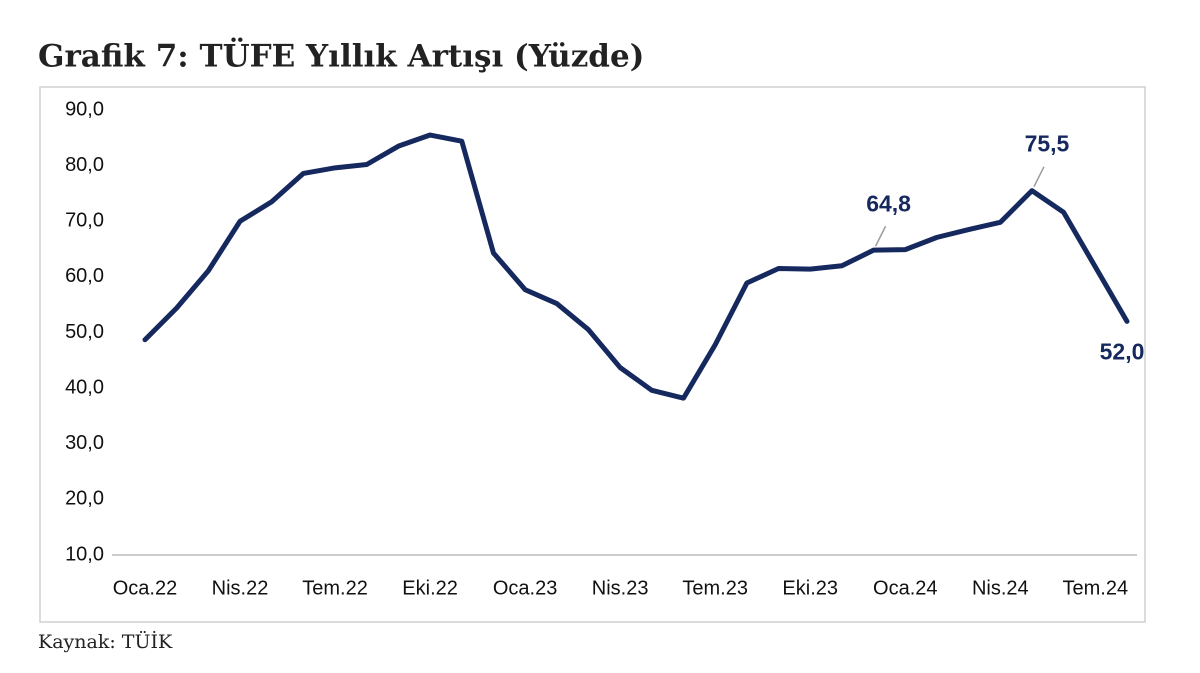  Describe the element at coordinates (84, 443) in the screenshot. I see `y-tick-label: 30,0` at that location.